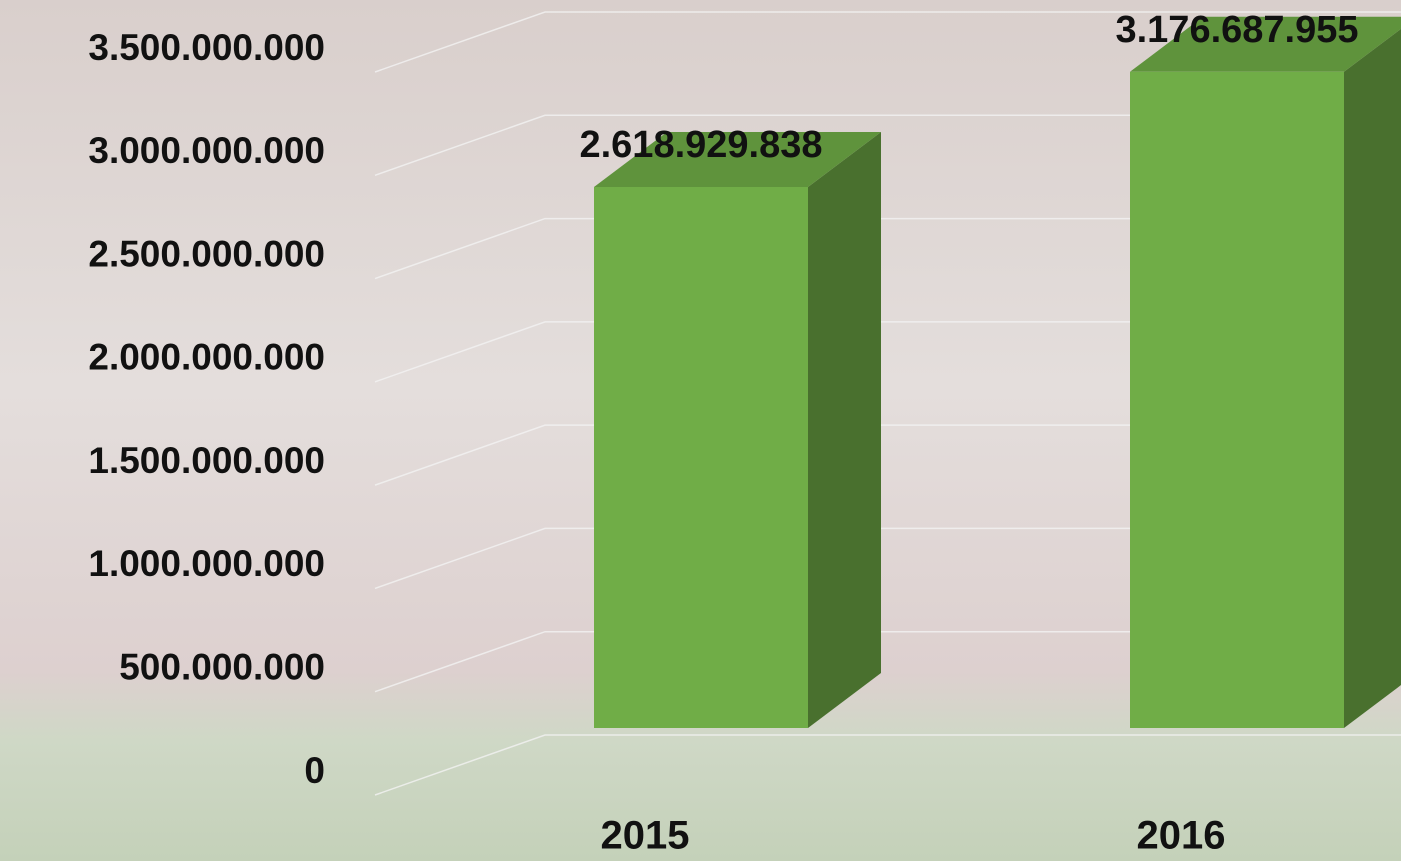 The image size is (1401, 861). What do you see at coordinates (222, 666) in the screenshot?
I see `y-tick-label: 500.000.000` at bounding box center [222, 666].